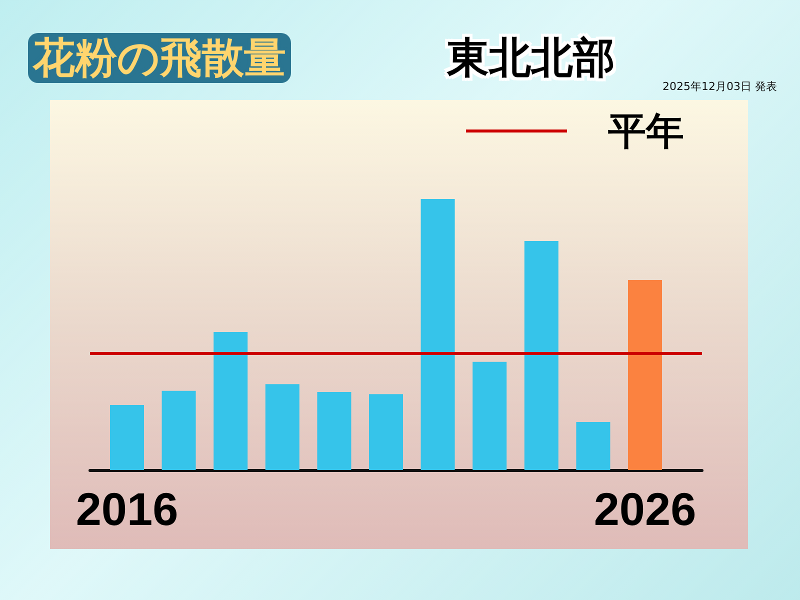  What do you see at coordinates (127, 509) in the screenshot?
I see `x-tick-label: 2016` at bounding box center [127, 509].